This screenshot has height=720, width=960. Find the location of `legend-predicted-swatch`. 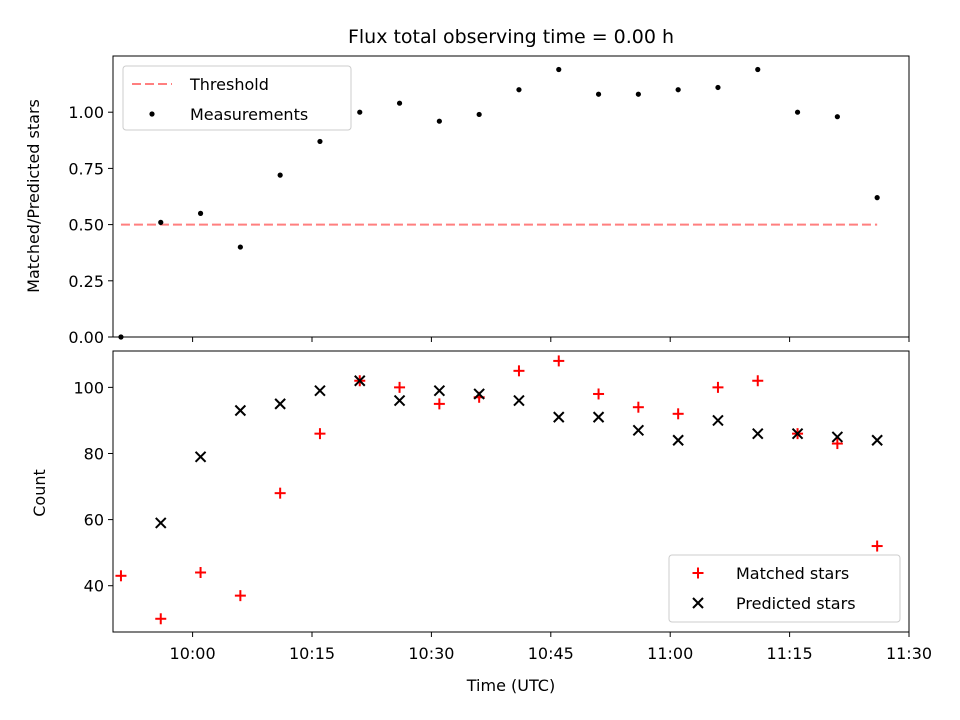

legend-predicted-swatch is located at coordinates (698, 603).